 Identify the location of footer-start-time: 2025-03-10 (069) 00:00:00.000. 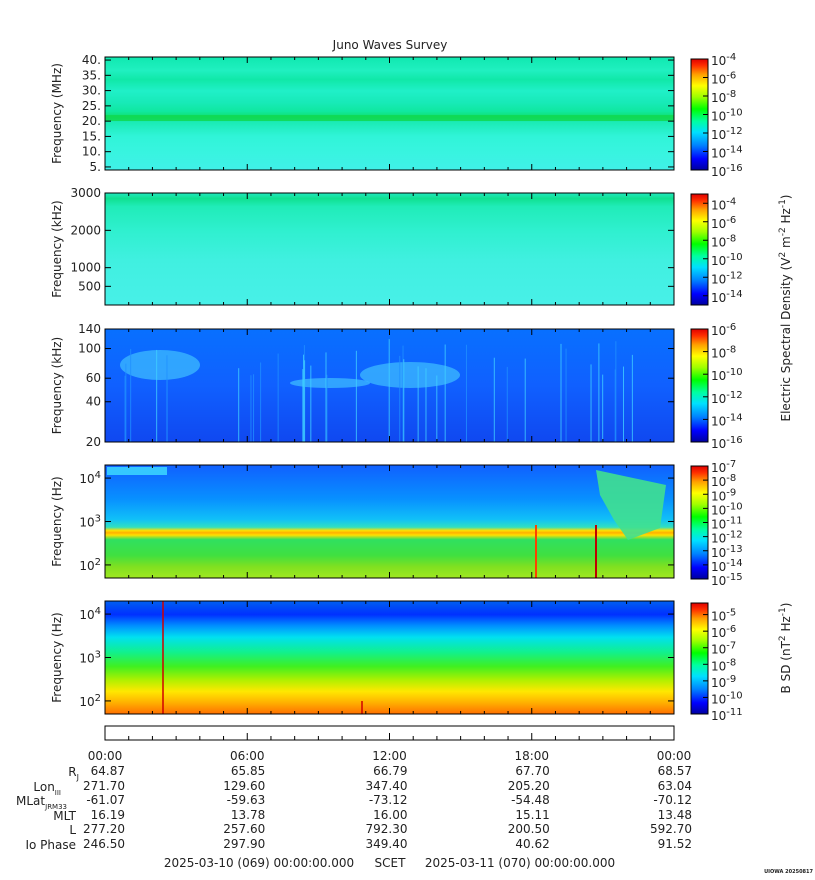
(259, 863).